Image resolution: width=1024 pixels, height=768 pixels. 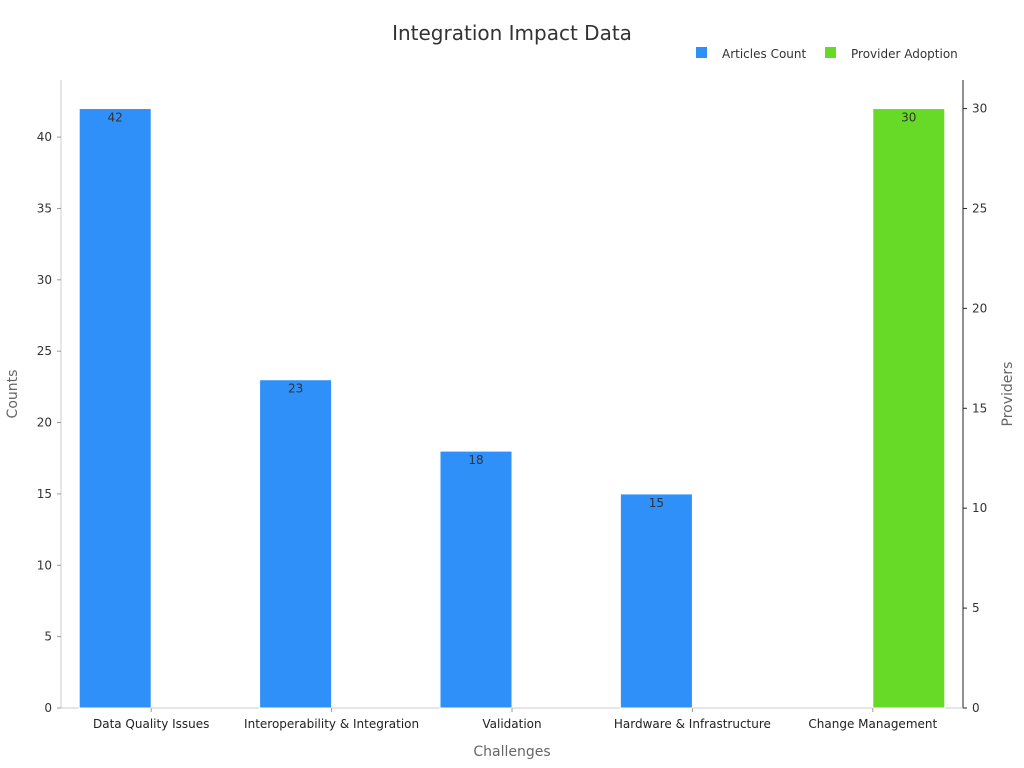 I want to click on left-tick-label: 5, so click(x=48, y=637).